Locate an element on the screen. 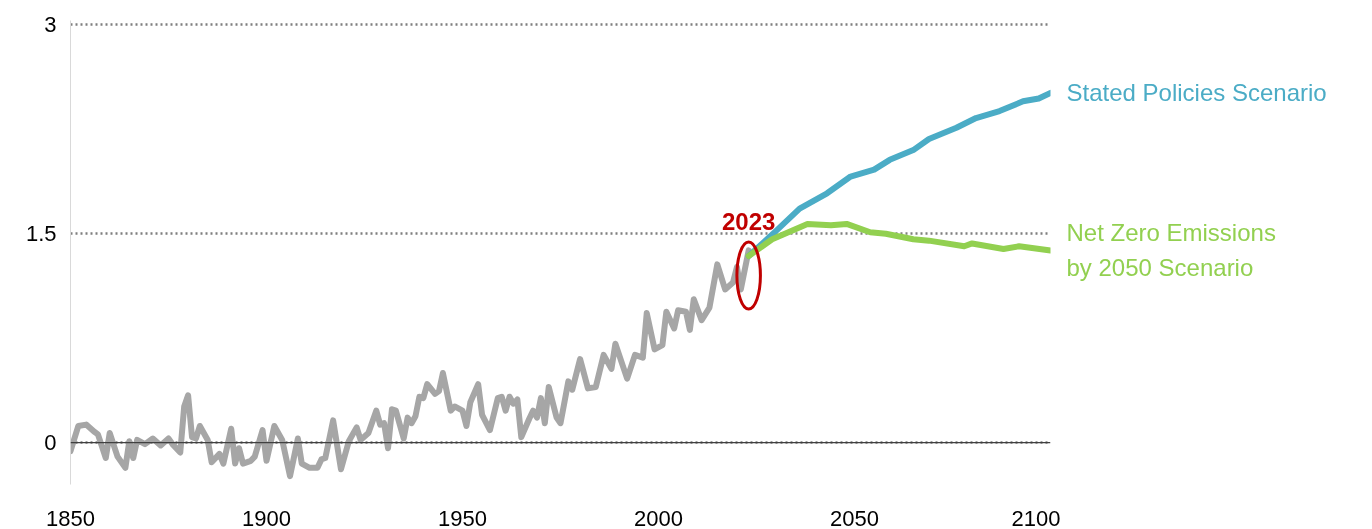  x-tick-label: 2050 is located at coordinates (854, 517).